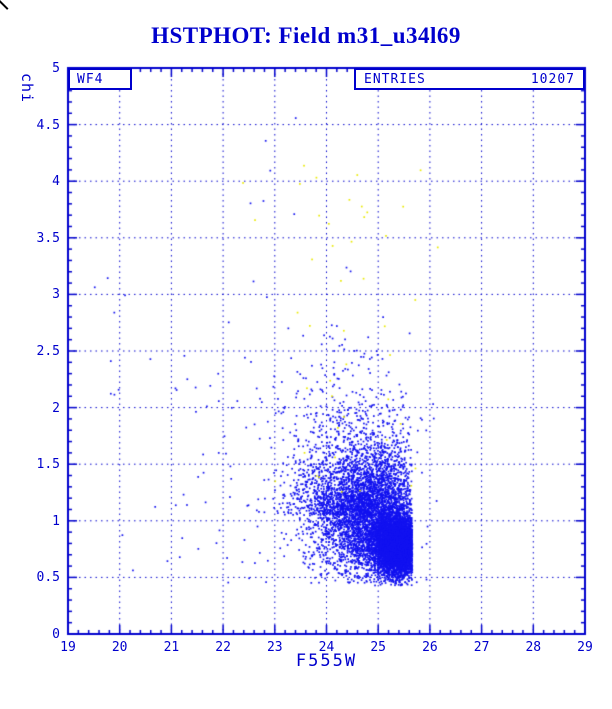 The width and height of the screenshot is (612, 709). What do you see at coordinates (48, 125) in the screenshot?
I see `y-tick-label: 4.5` at bounding box center [48, 125].